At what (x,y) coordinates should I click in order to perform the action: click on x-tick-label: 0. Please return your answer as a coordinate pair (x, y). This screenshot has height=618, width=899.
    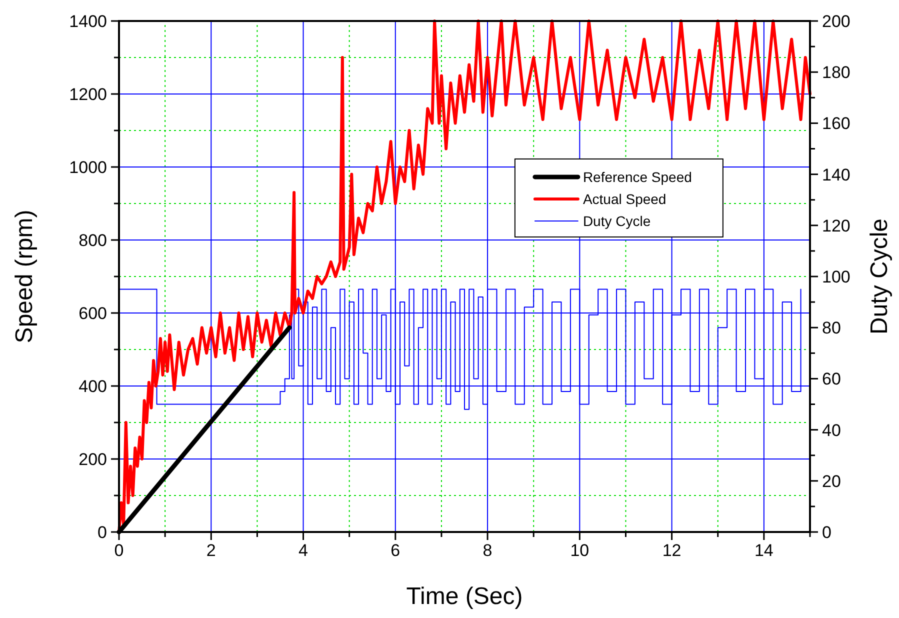
    Looking at the image, I should click on (119, 550).